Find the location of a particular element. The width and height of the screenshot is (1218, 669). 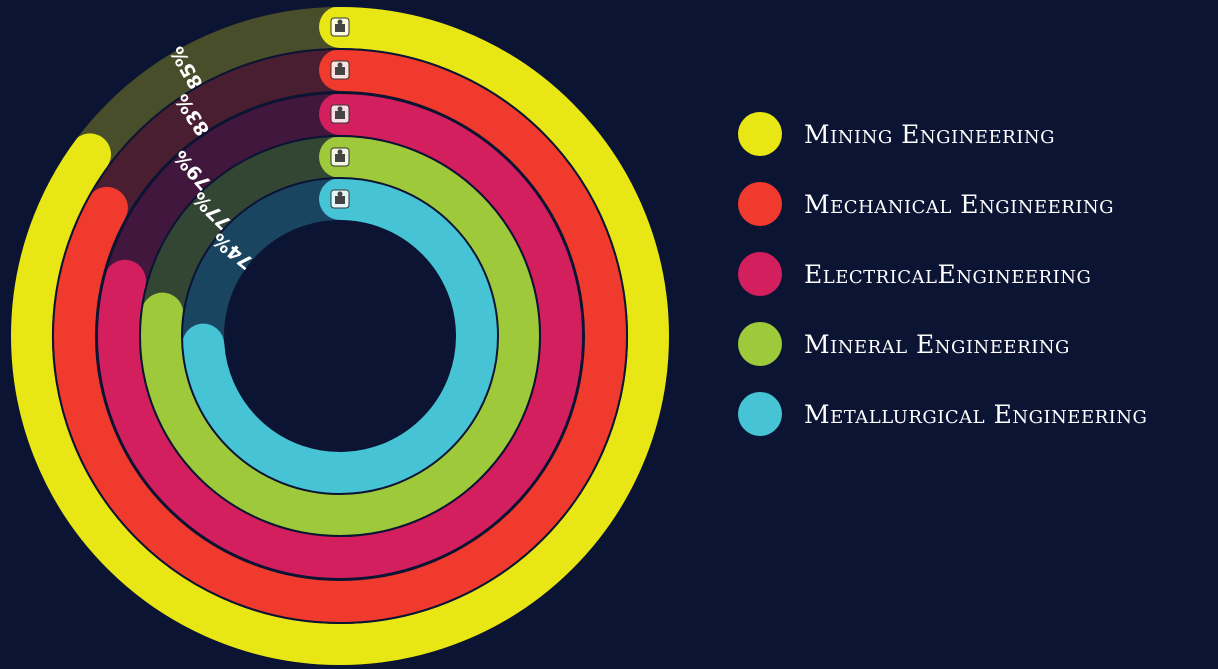

ring-4: 74% is located at coordinates (340, 336).